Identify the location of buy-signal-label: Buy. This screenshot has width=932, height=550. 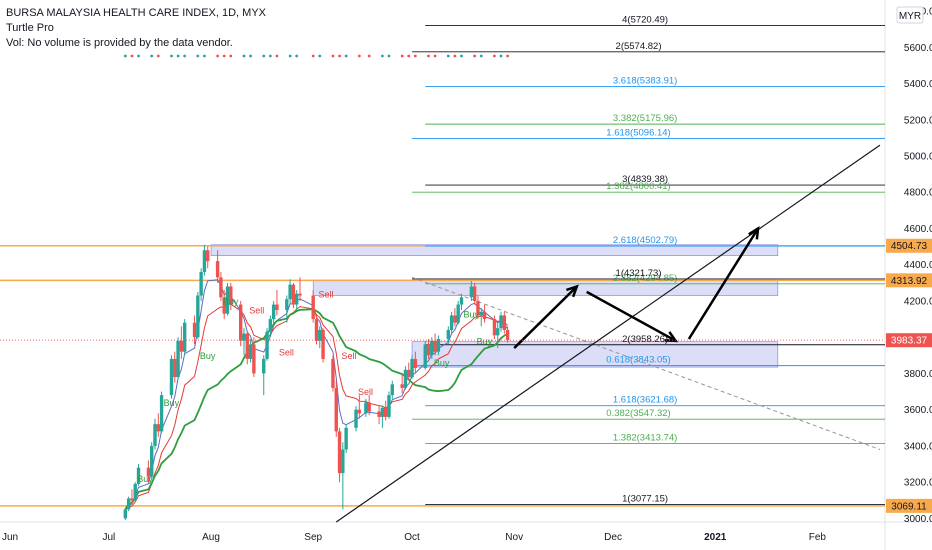
(145, 479).